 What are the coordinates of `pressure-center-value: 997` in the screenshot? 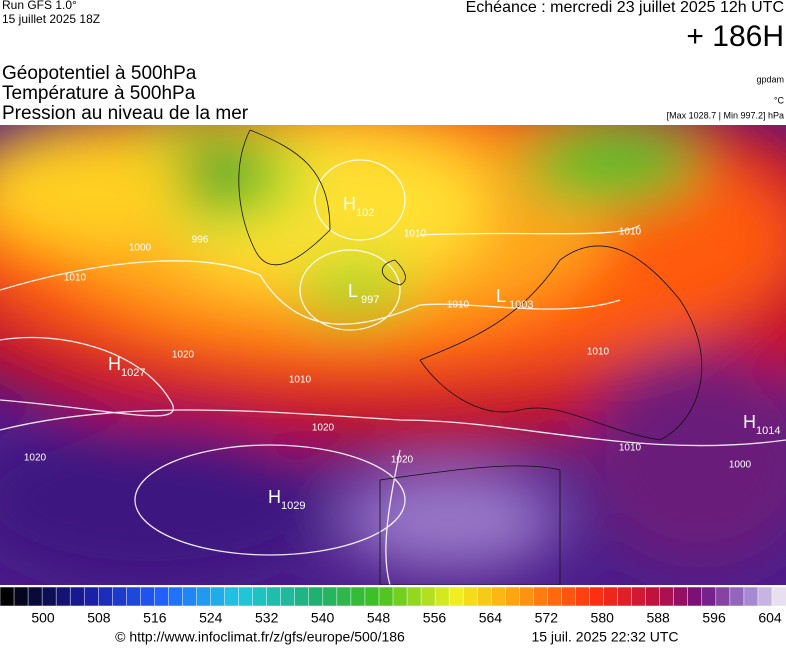 It's located at (370, 300).